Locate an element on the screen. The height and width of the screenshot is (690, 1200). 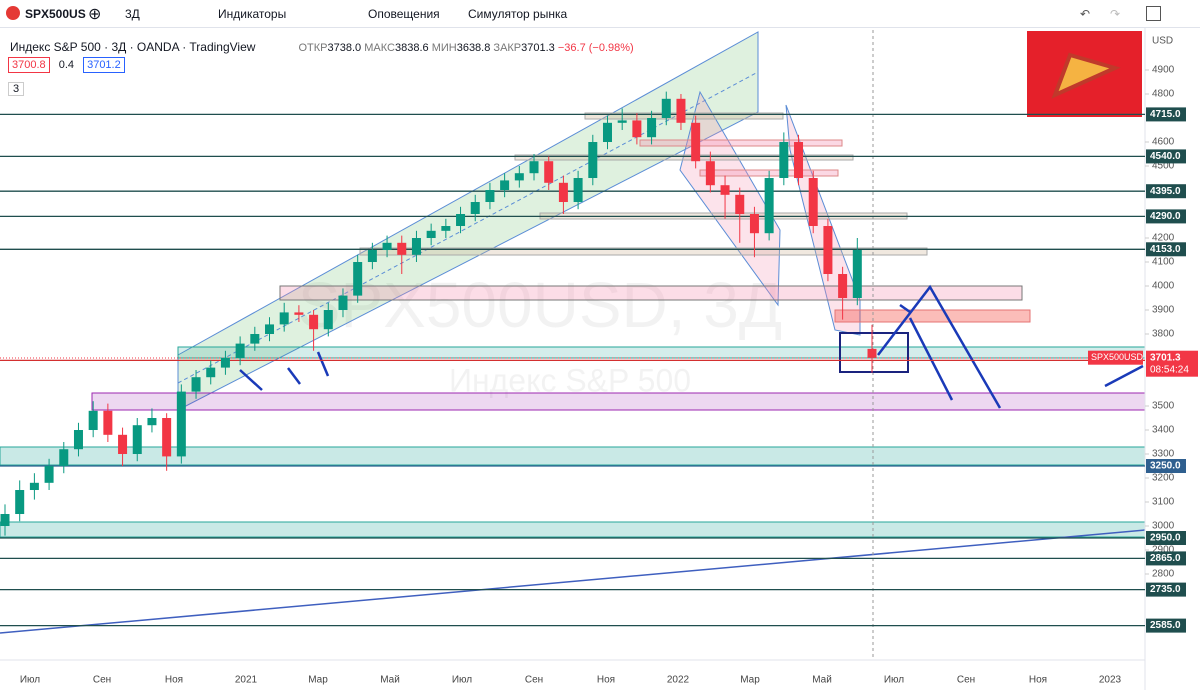
y-tick-label: 3400 is located at coordinates (1163, 430).